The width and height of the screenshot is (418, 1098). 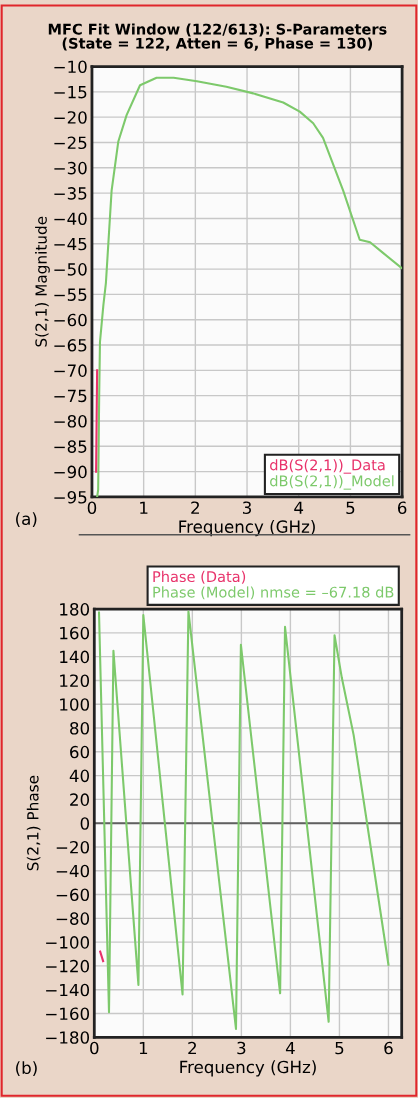 What do you see at coordinates (70, 92) in the screenshot?
I see `y-tick-label: −15` at bounding box center [70, 92].